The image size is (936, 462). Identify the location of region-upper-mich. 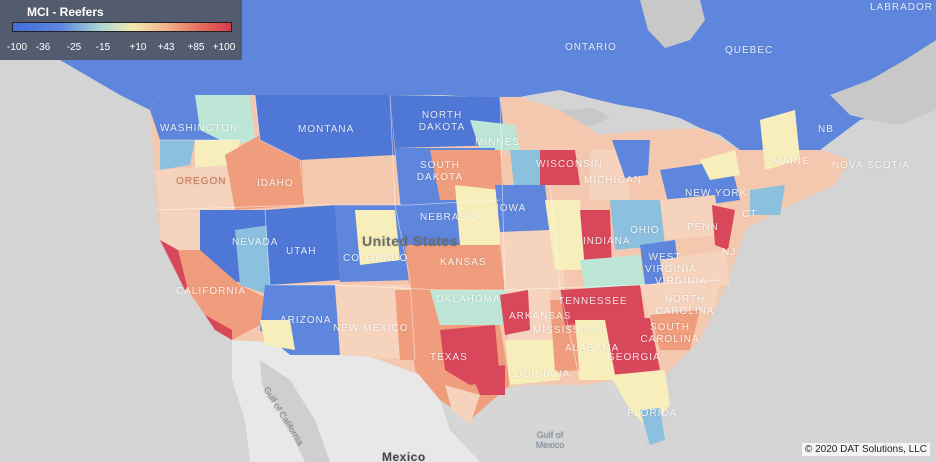
(631, 159).